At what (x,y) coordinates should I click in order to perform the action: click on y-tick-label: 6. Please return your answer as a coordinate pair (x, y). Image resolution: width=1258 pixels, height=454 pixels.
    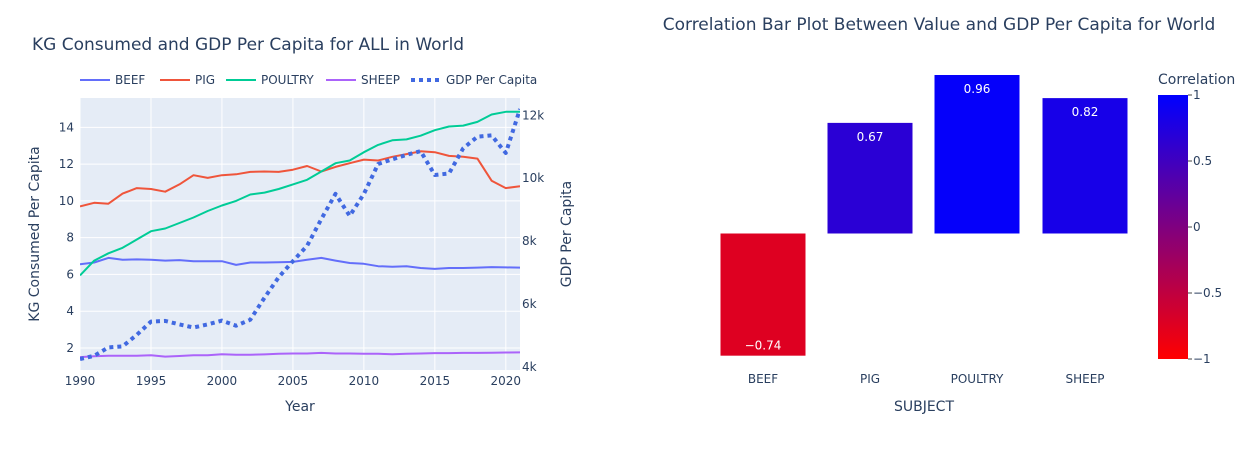
    Looking at the image, I should click on (70, 274).